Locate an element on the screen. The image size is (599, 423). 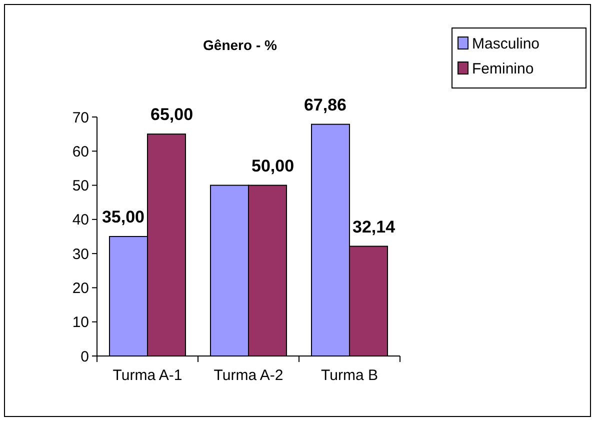
data-label: 67,86 is located at coordinates (325, 104).